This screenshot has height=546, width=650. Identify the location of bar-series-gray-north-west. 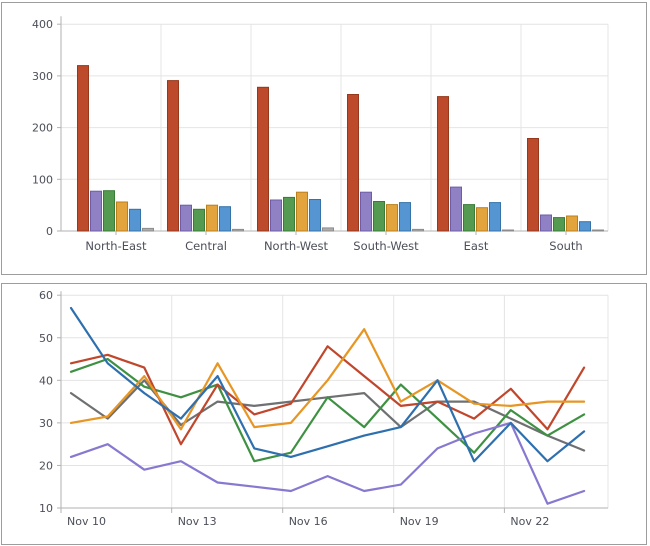
(328, 229).